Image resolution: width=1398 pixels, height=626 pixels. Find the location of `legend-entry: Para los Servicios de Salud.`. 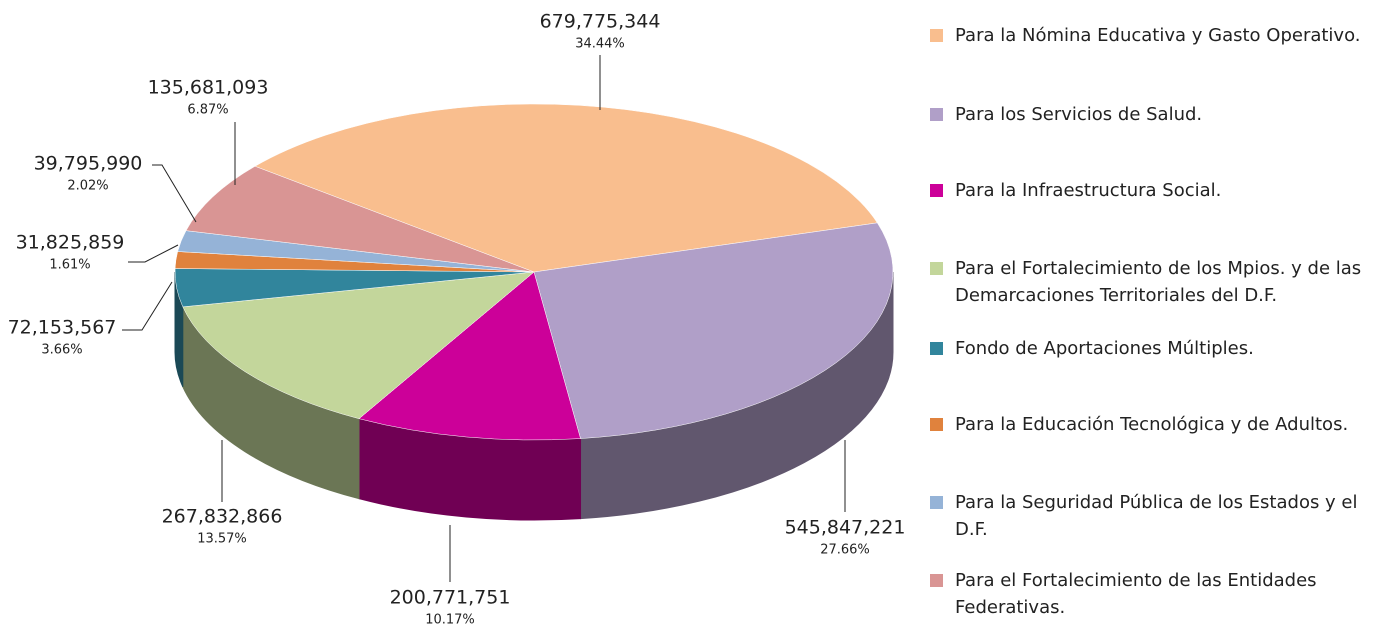

legend-entry: Para los Servicios de Salud. is located at coordinates (1160, 114).